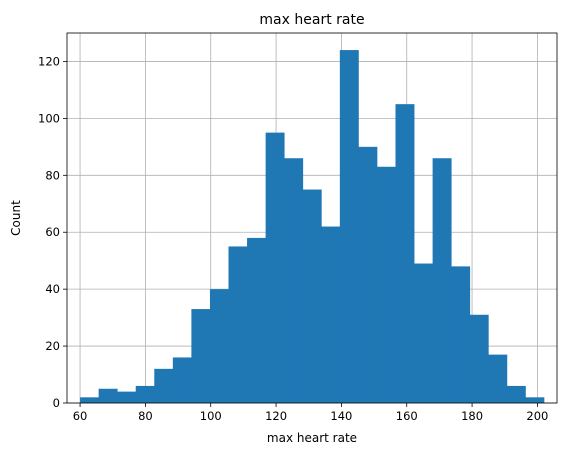 The height and width of the screenshot is (455, 571). What do you see at coordinates (311, 20) in the screenshot?
I see `chart-title: max heart rate` at bounding box center [311, 20].